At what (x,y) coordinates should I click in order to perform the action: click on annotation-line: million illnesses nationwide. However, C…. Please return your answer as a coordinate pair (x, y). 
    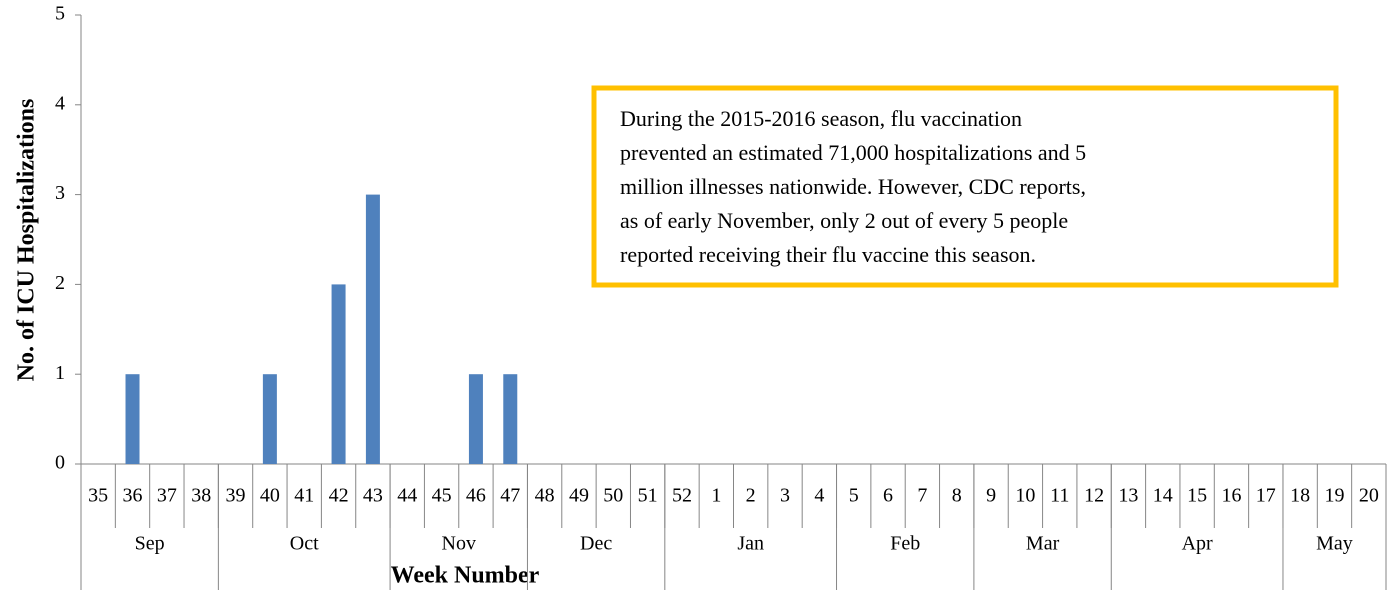
    Looking at the image, I should click on (853, 186).